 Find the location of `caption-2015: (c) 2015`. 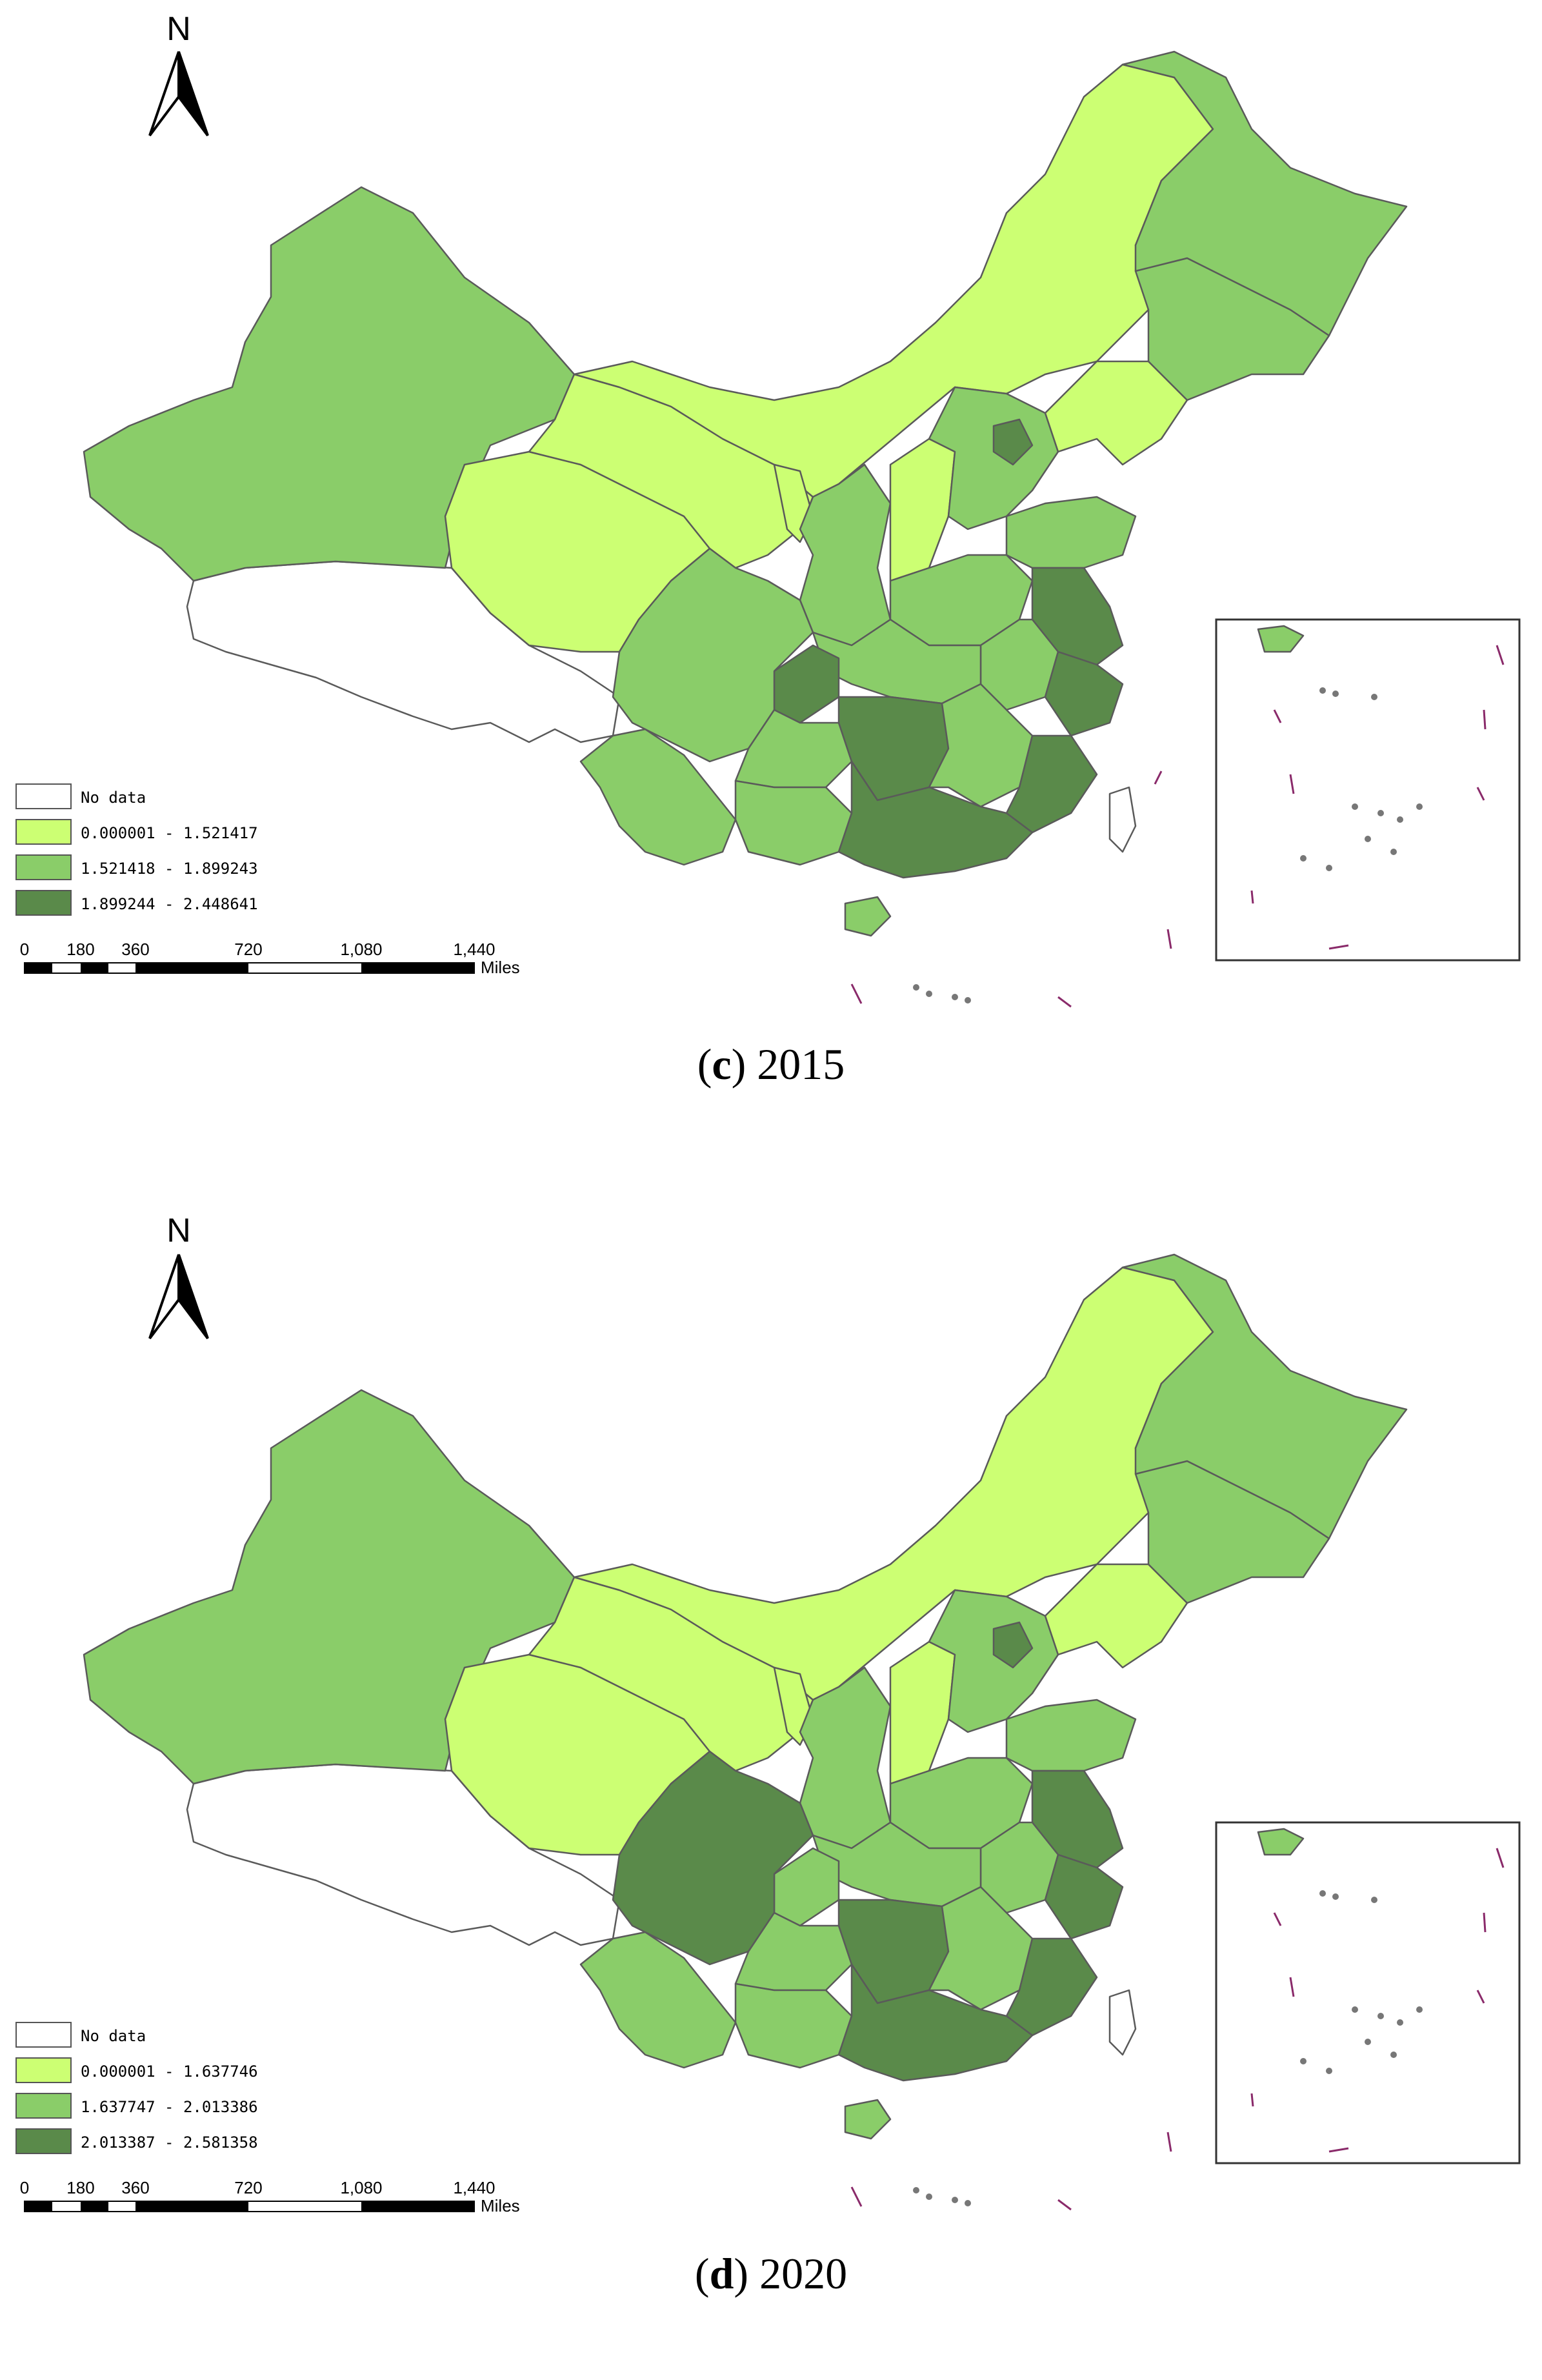

caption-2015: (c) 2015 is located at coordinates (771, 1064).